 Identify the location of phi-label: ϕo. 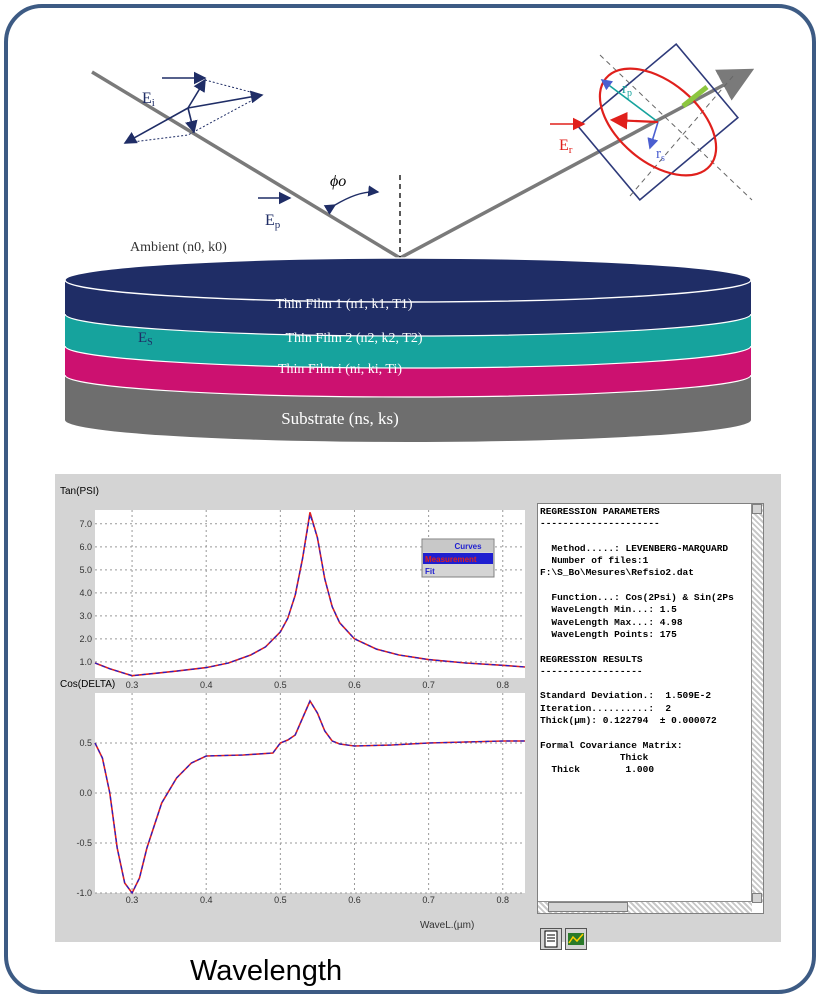
(338, 181).